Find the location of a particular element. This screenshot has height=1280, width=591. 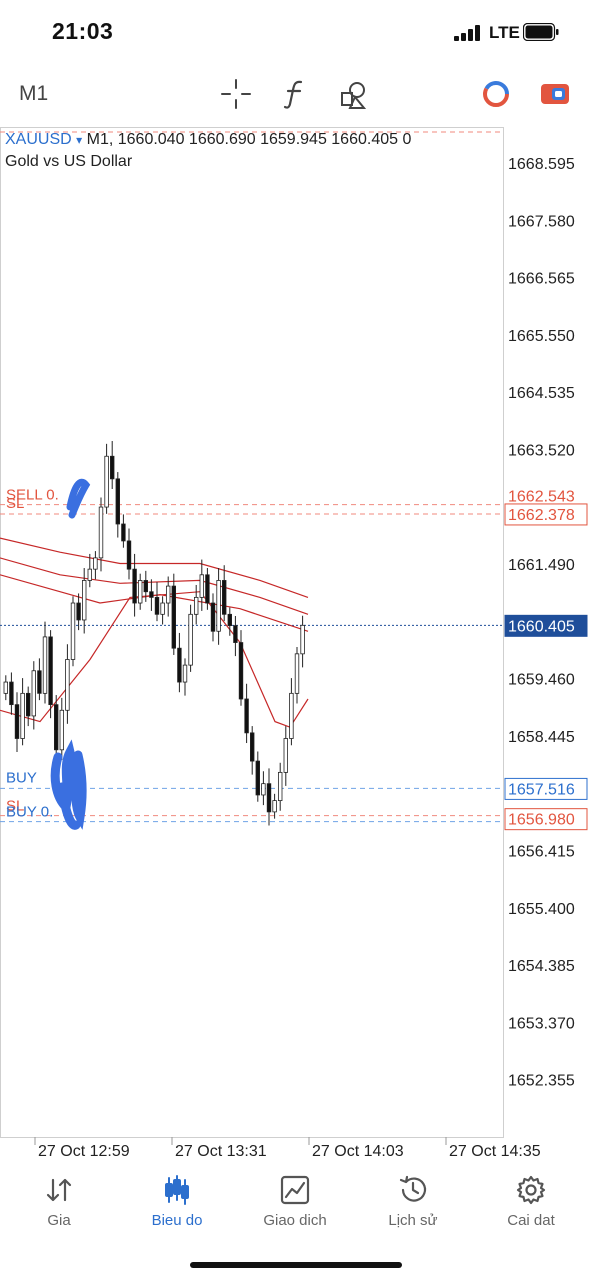

tab-label-trade: Giao dich is located at coordinates (295, 1220).